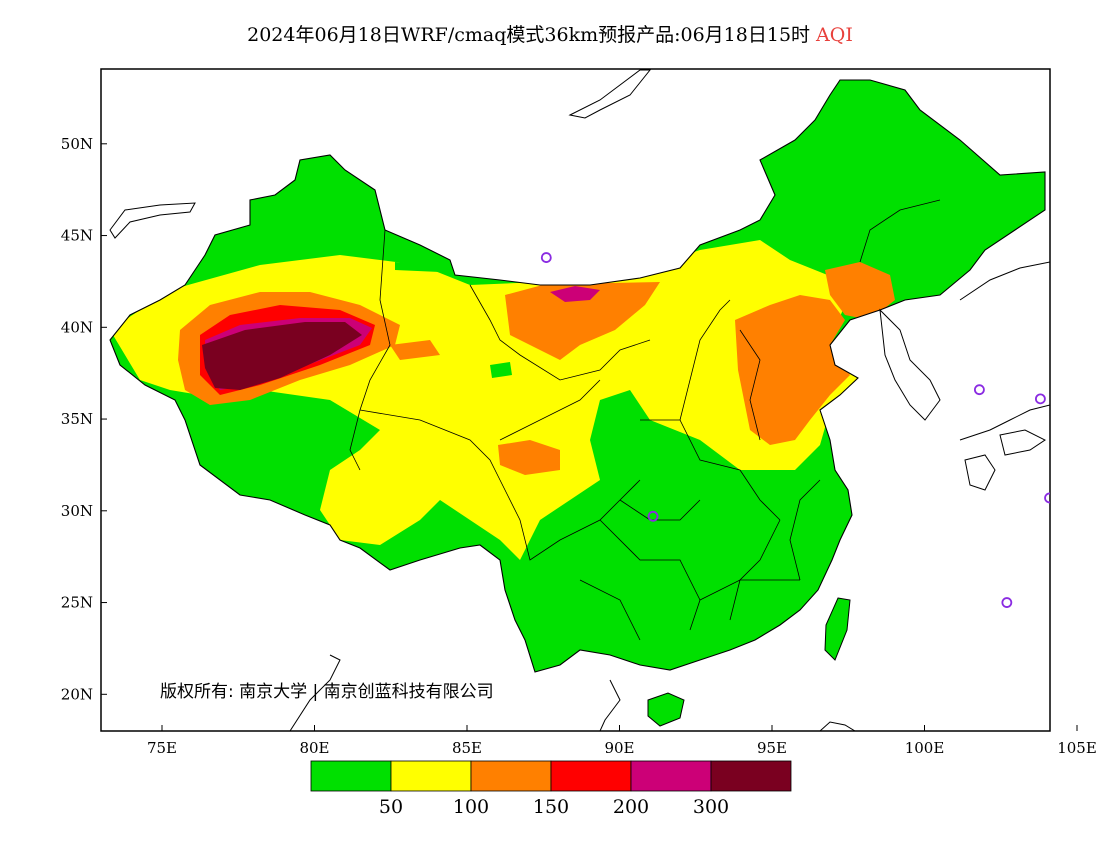 The height and width of the screenshot is (850, 1100). What do you see at coordinates (314, 748) in the screenshot?
I see `x-tick-label: 80E` at bounding box center [314, 748].